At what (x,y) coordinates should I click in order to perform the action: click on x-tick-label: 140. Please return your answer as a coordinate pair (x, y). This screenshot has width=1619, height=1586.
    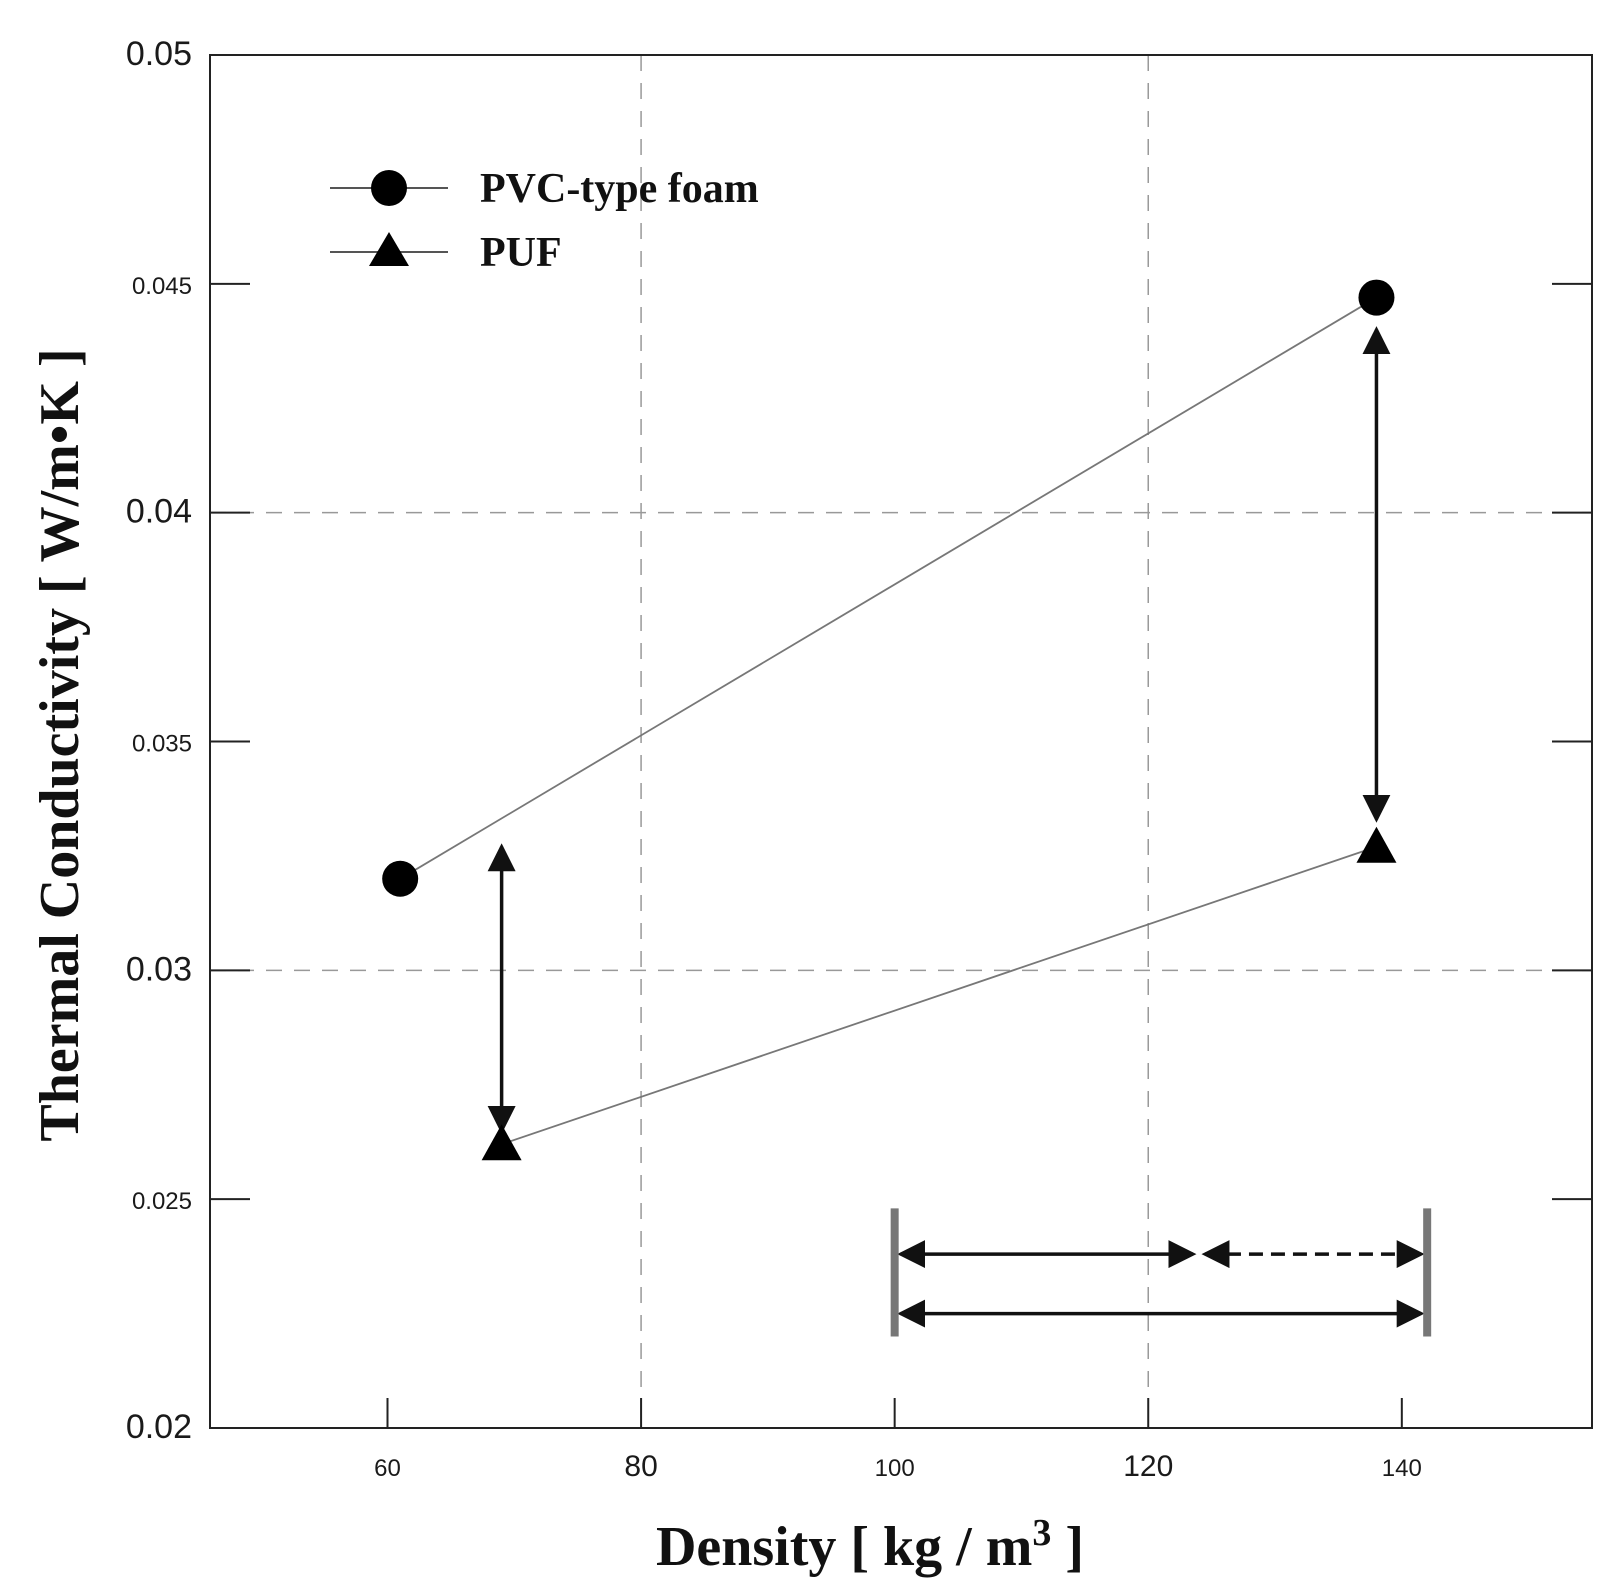
    Looking at the image, I should click on (1402, 1468).